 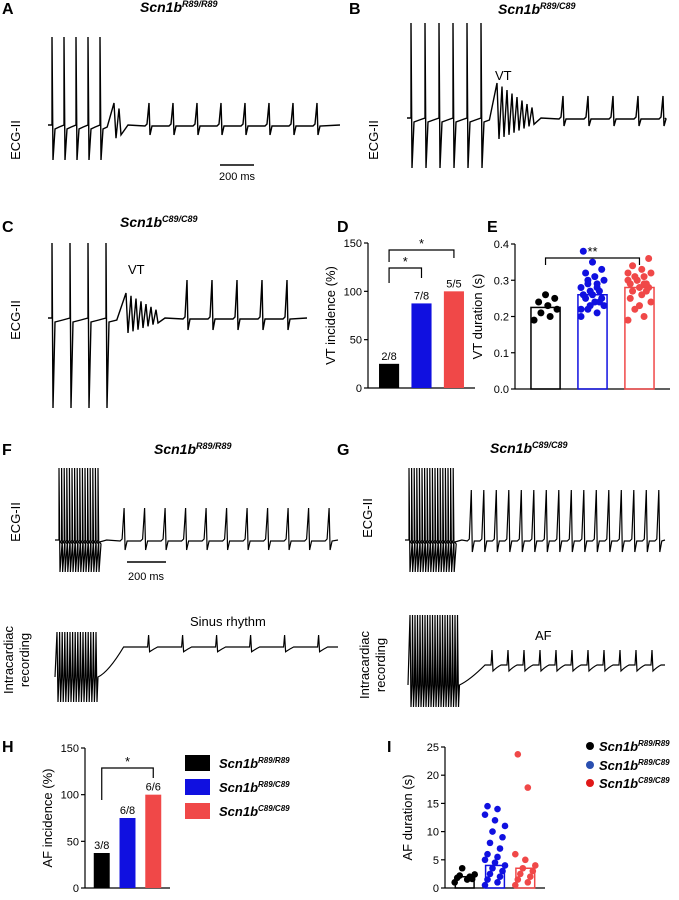 What do you see at coordinates (8, 747) in the screenshot?
I see `panel-h-label: H` at bounding box center [8, 747].